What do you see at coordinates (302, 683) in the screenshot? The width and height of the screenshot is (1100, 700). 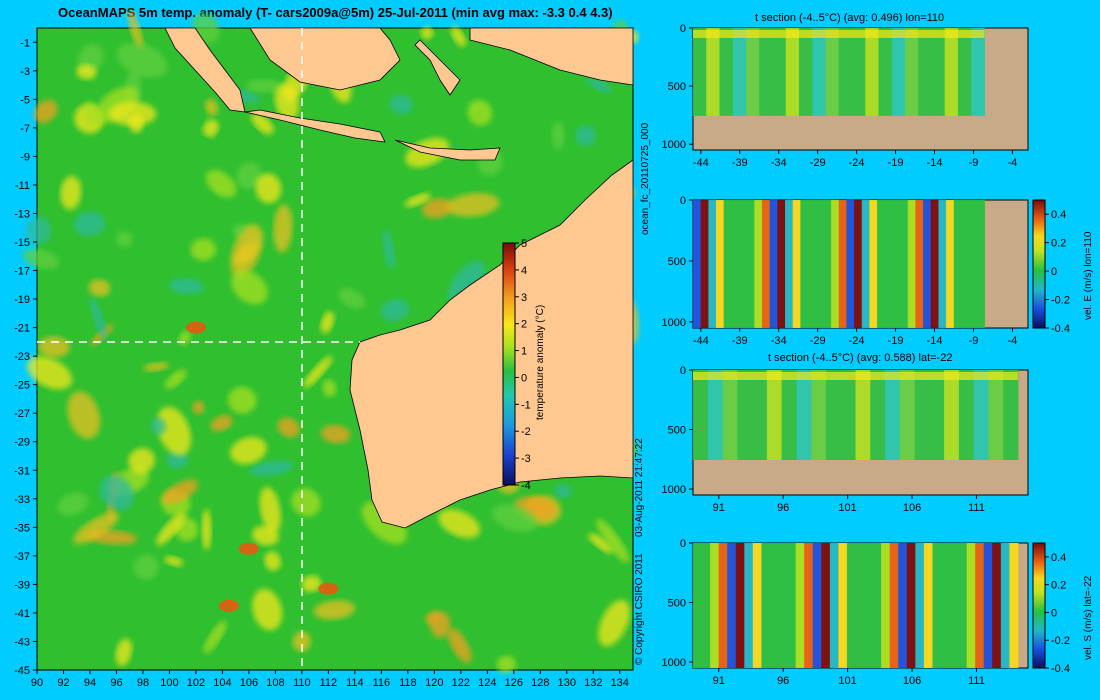 I see `lon-tick-label: 110` at bounding box center [302, 683].